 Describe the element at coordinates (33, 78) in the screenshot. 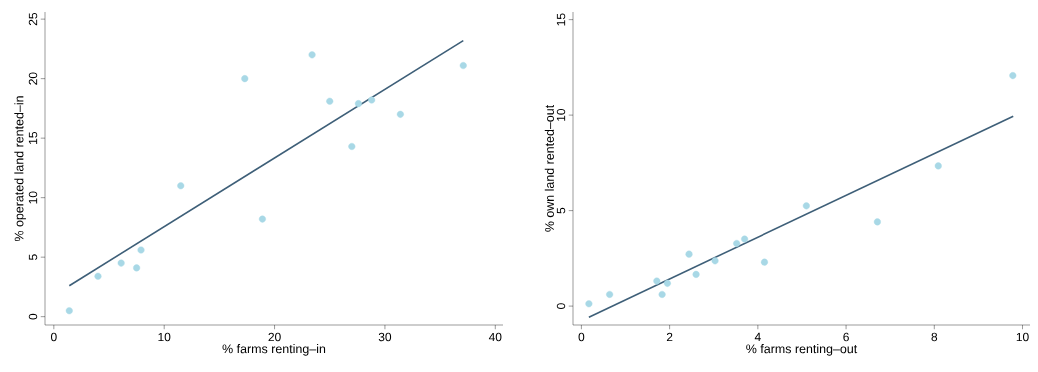

I see `y-tick-label: 20` at that location.